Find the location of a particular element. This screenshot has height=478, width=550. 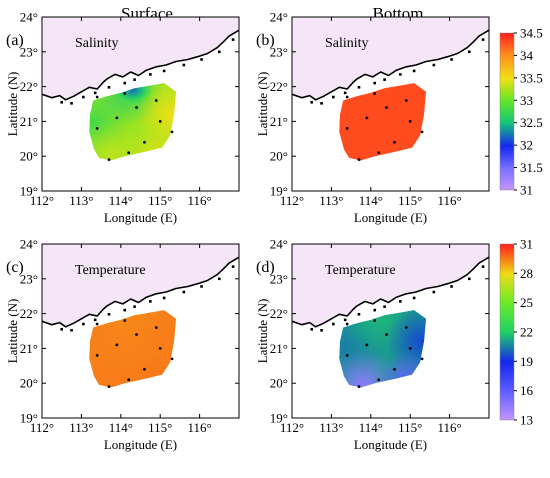

panel-title: Salinity is located at coordinates (347, 43).